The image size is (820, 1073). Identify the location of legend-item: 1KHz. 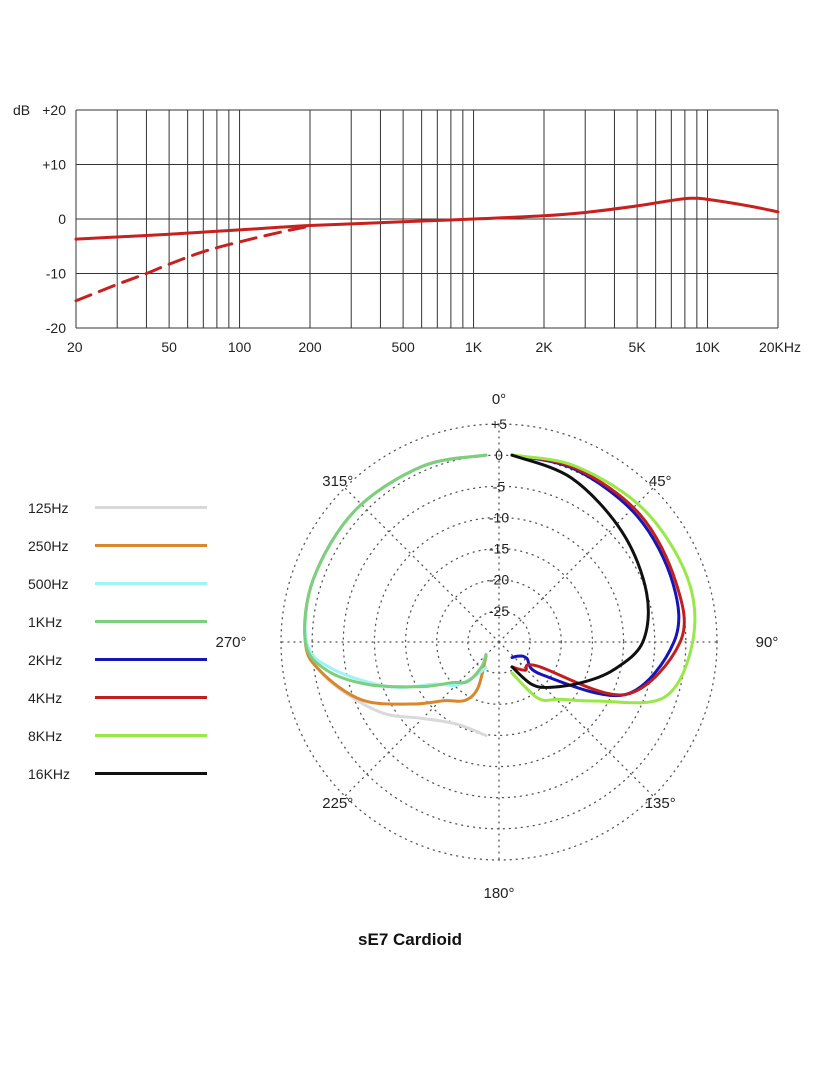
(115, 622).